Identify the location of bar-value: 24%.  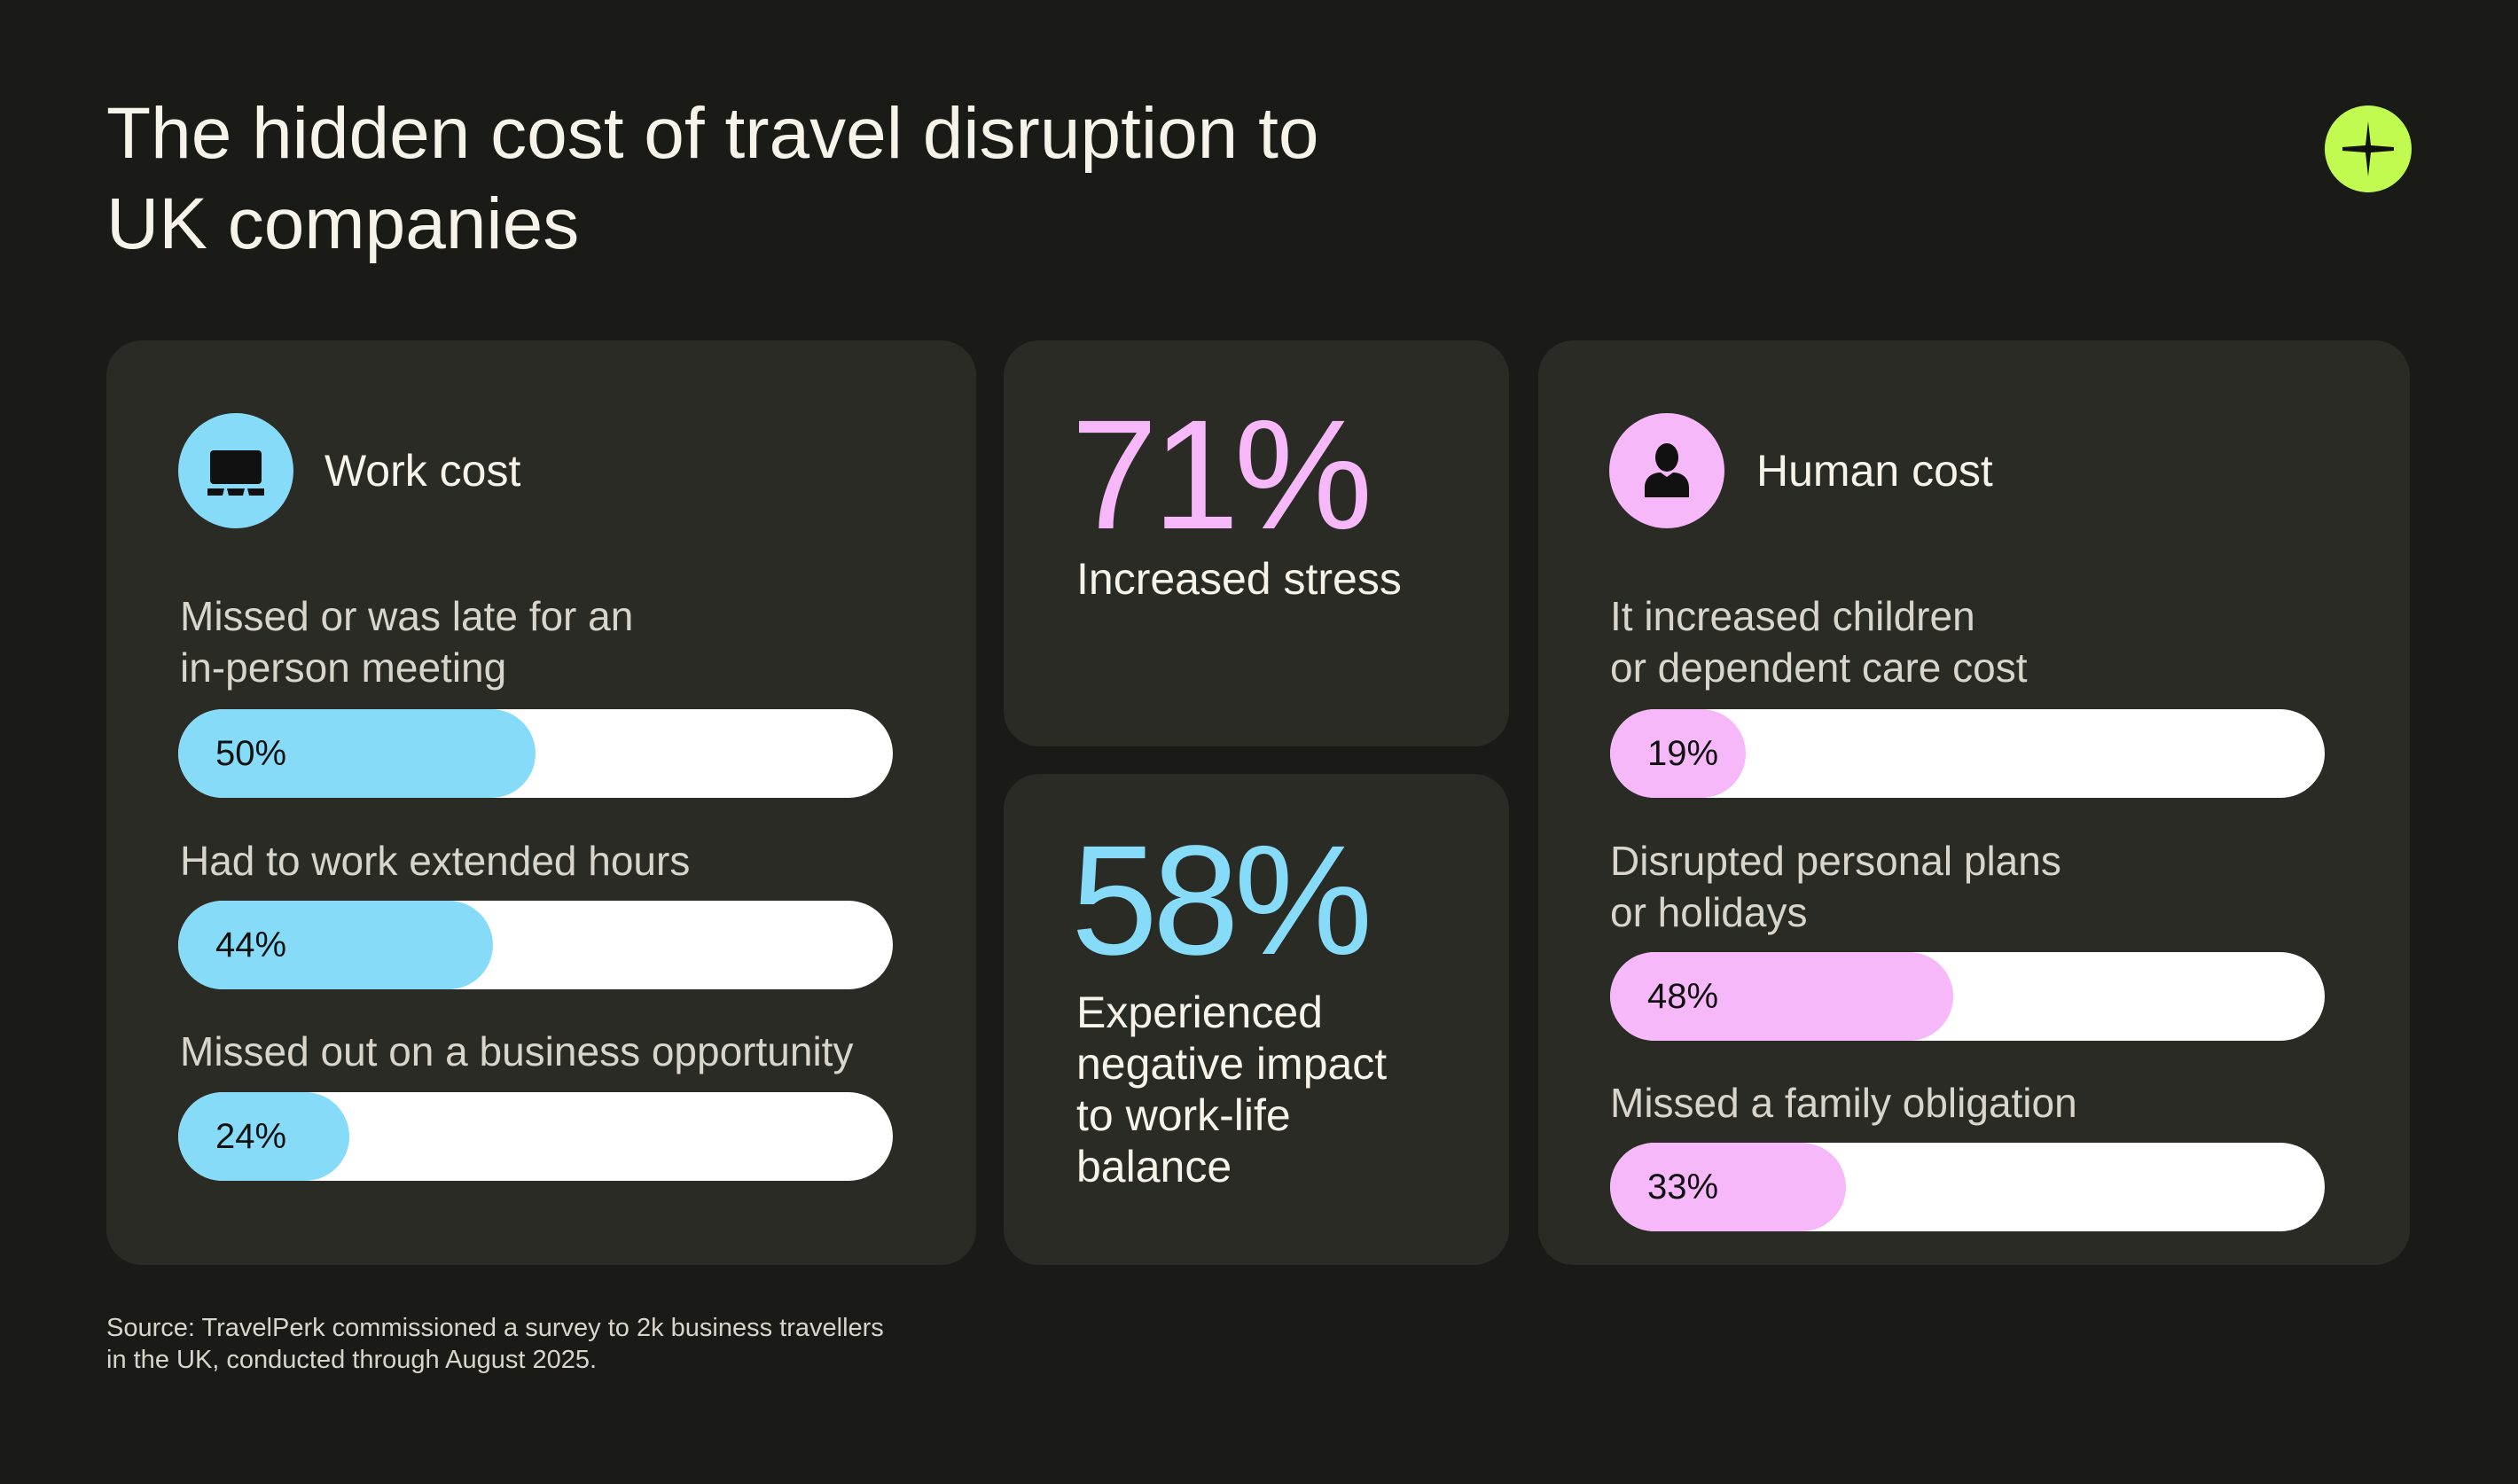
(251, 1136).